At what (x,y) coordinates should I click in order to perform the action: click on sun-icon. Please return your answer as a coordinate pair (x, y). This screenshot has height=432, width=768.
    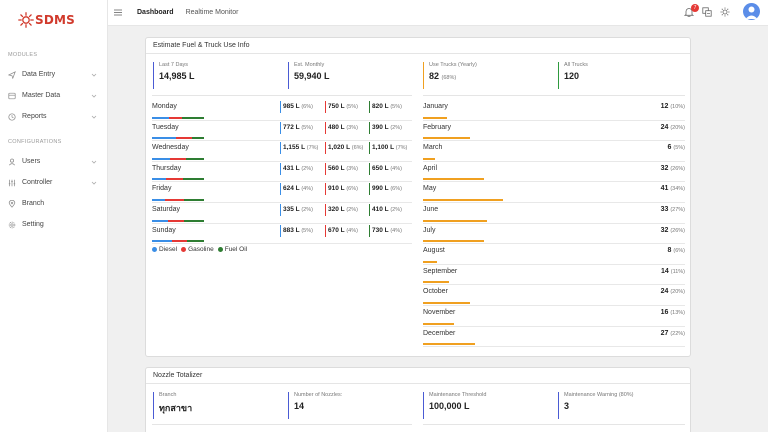
    Looking at the image, I should click on (725, 11).